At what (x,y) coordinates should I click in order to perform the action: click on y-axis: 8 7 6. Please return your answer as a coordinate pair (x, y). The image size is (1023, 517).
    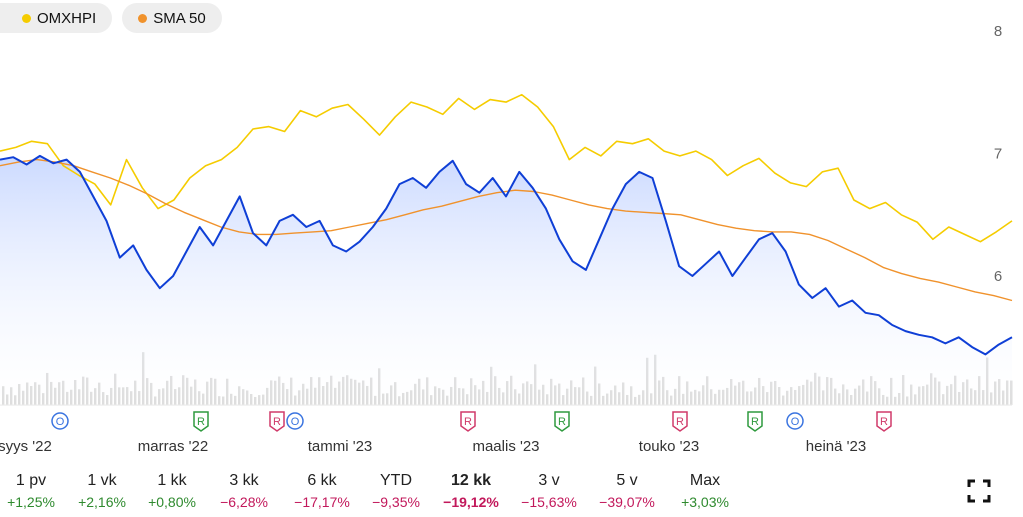
    Looking at the image, I should click on (998, 154).